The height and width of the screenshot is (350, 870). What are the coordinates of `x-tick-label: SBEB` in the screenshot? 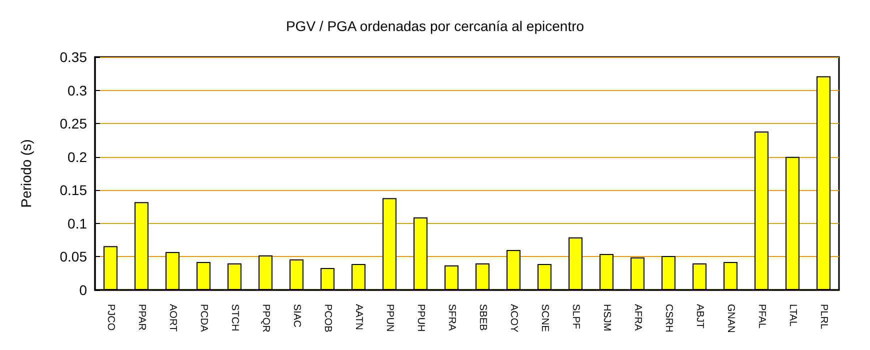 It's located at (482, 318).